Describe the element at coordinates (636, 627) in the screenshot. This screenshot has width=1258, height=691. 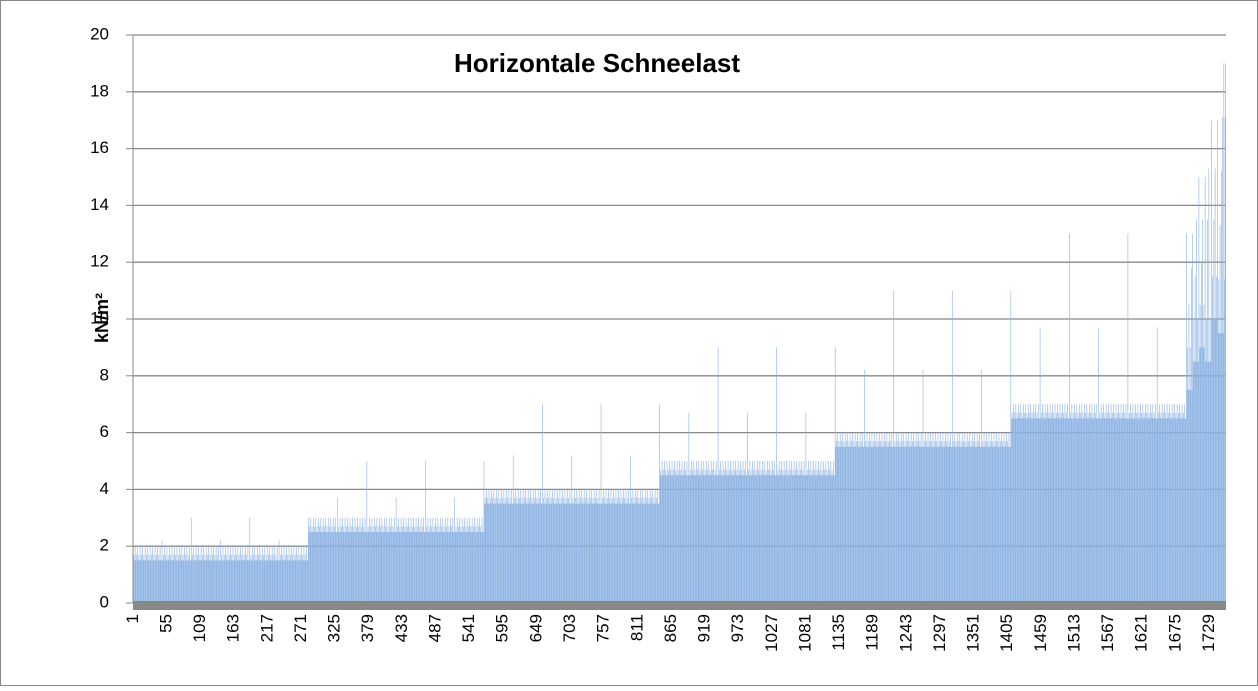
I see `x-tick-label: 811` at that location.